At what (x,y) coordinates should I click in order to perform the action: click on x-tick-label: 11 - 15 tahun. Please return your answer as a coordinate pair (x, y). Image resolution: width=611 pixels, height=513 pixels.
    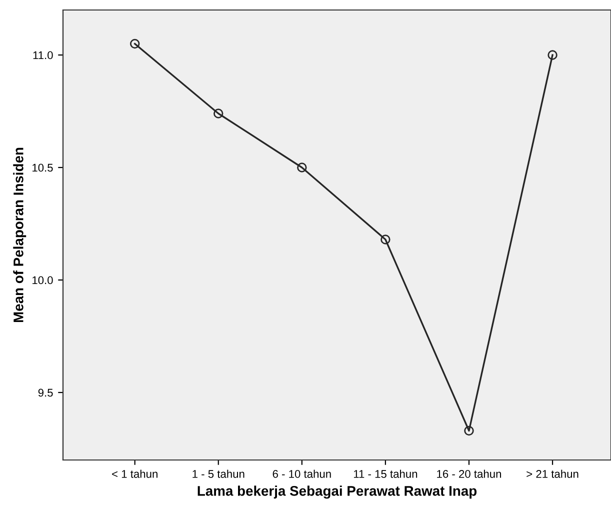
    Looking at the image, I should click on (386, 474).